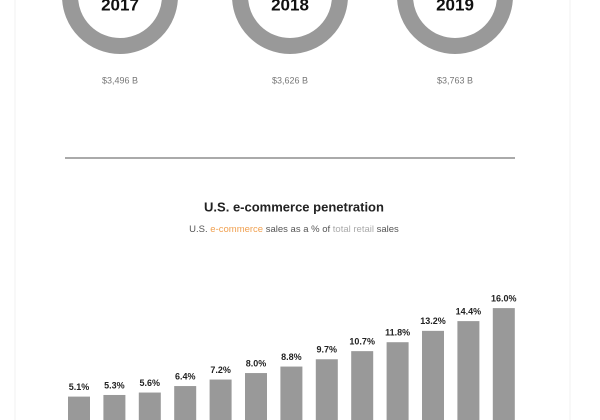  Describe the element at coordinates (298, 229) in the screenshot. I see `subtitle-part: sales as a % of` at that location.